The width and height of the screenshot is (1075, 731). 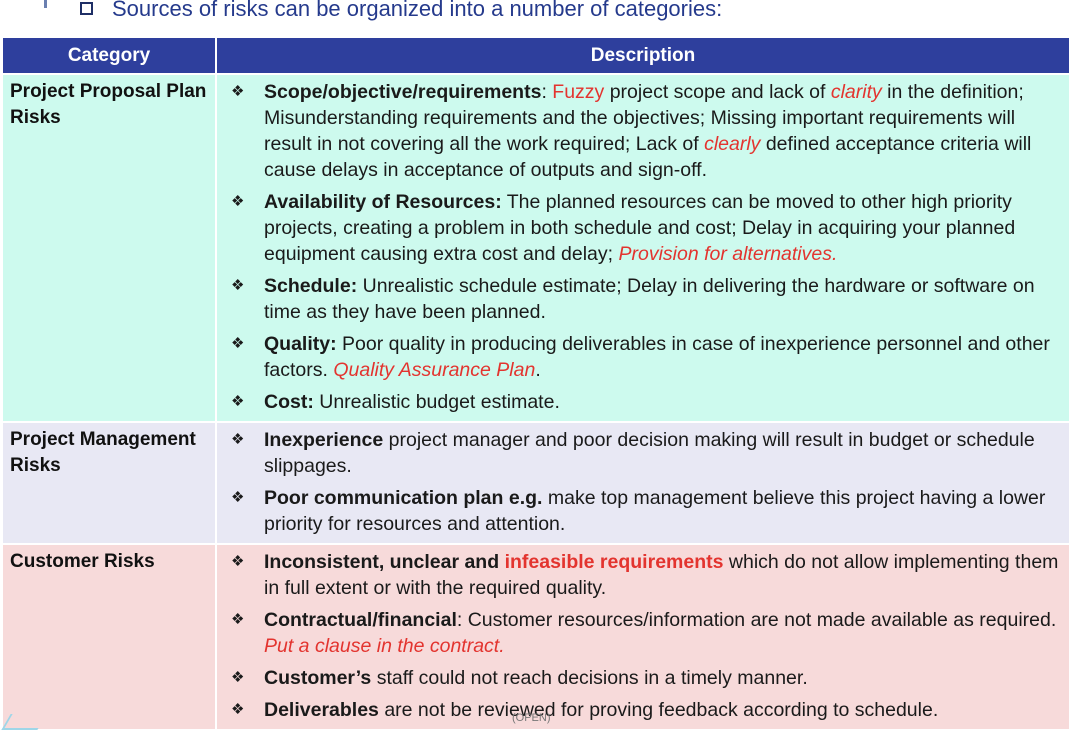 What do you see at coordinates (395, 402) in the screenshot?
I see `list-item: ❖ Cost: Unrealistic budget estimate.` at bounding box center [395, 402].